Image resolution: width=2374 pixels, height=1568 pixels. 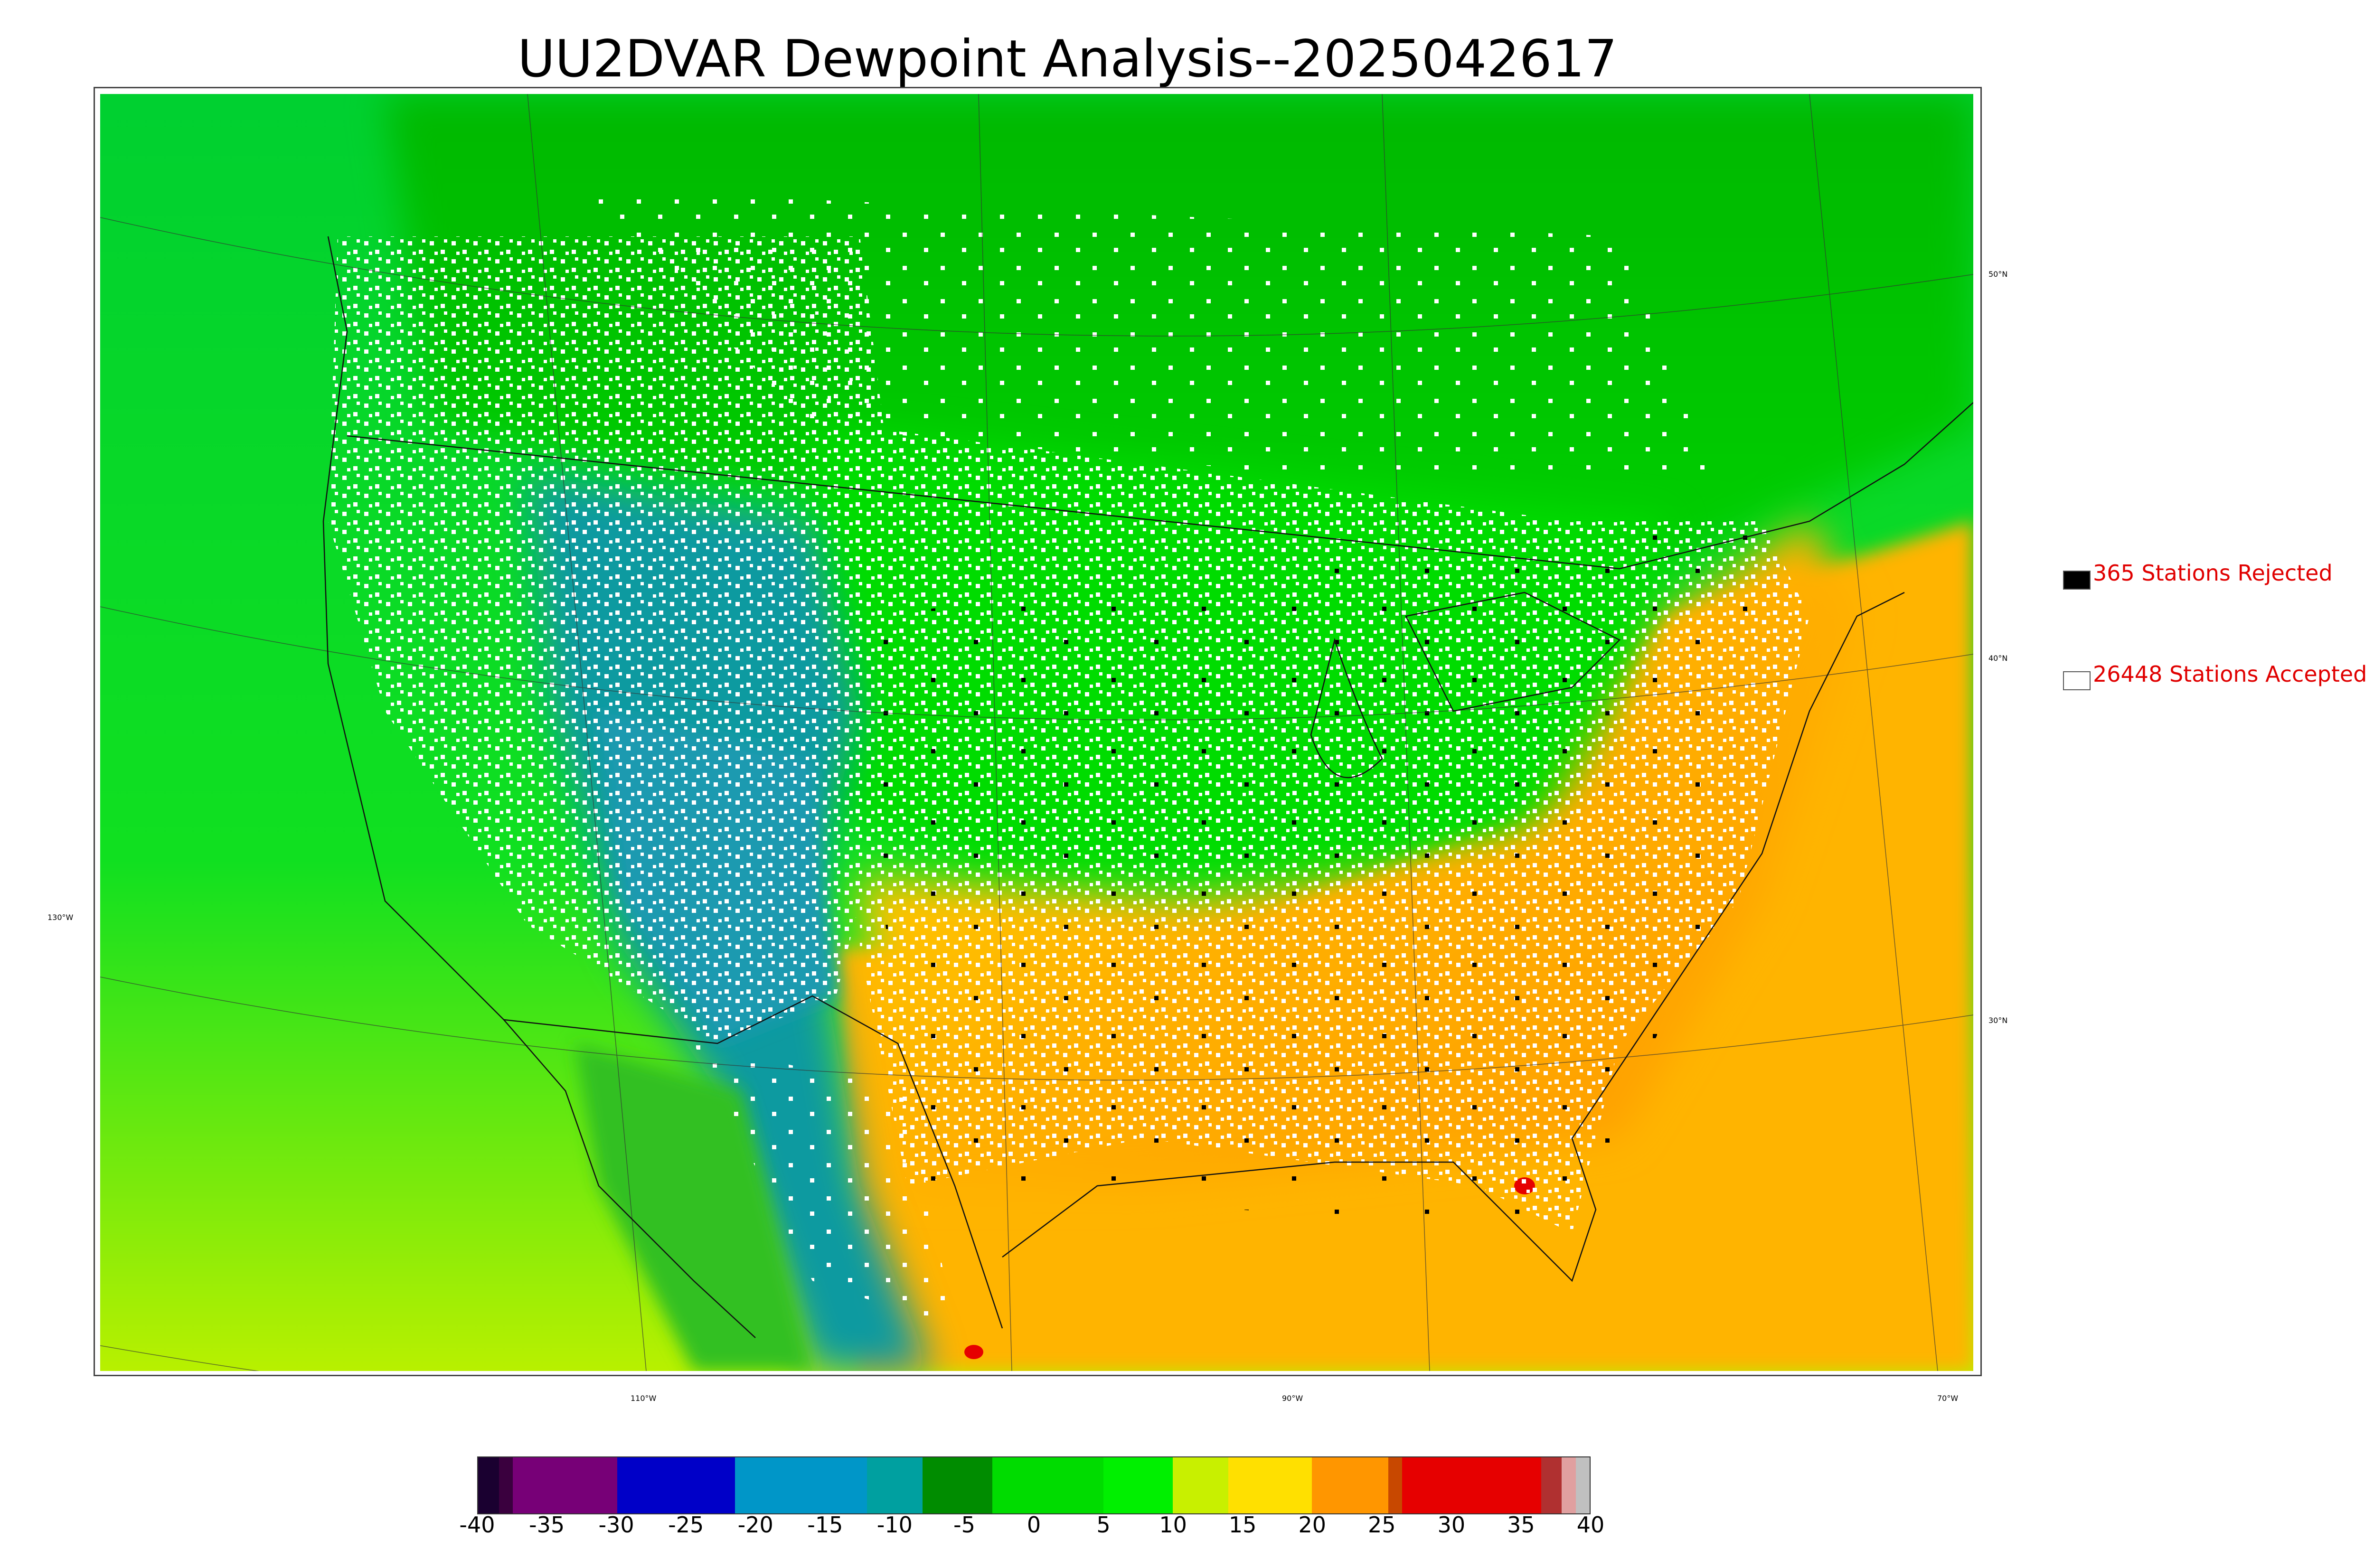 What do you see at coordinates (1998, 274) in the screenshot?
I see `lat-label-50n: 50°N` at bounding box center [1998, 274].